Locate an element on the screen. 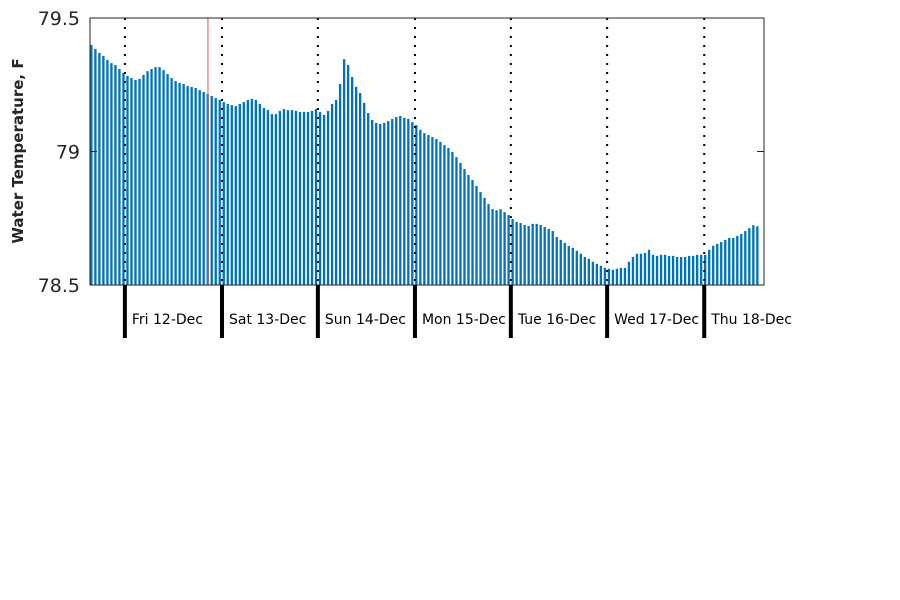  y-tick-label: 79 is located at coordinates (68, 153).